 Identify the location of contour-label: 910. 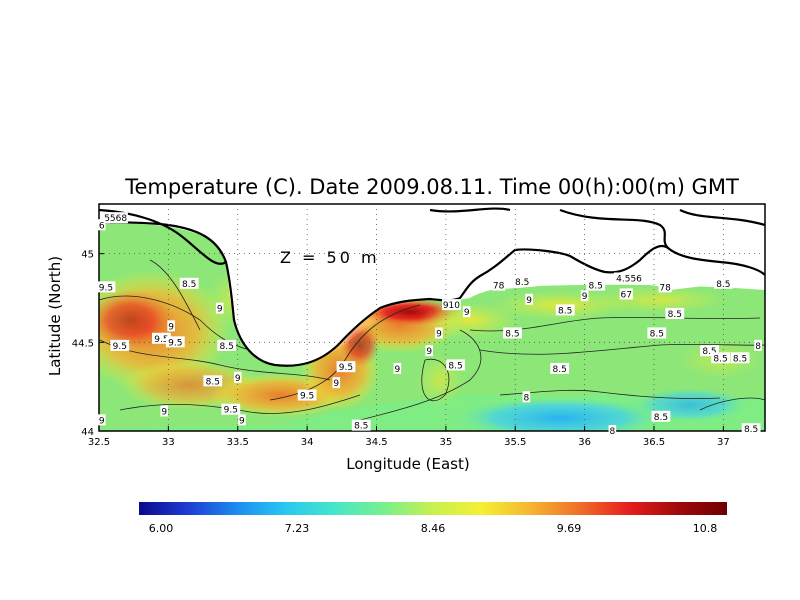
(451, 306).